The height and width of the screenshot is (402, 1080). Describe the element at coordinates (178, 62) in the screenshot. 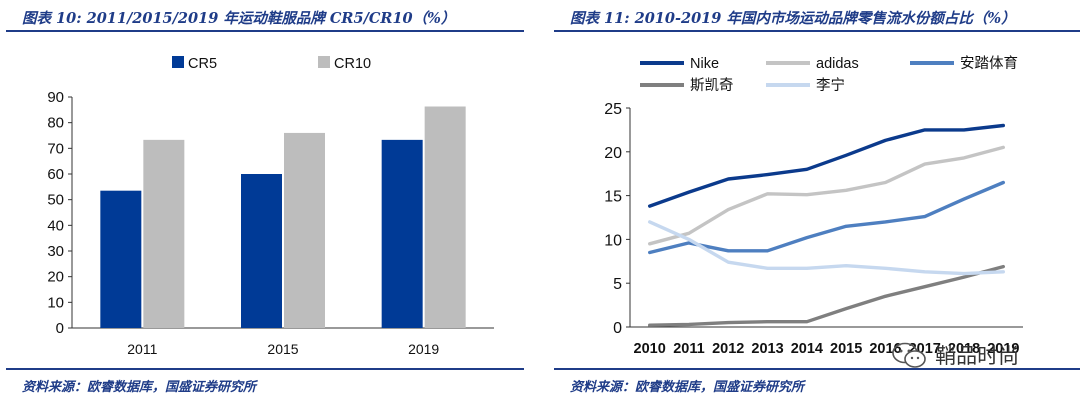

I see `legend-swatch-cr5` at that location.